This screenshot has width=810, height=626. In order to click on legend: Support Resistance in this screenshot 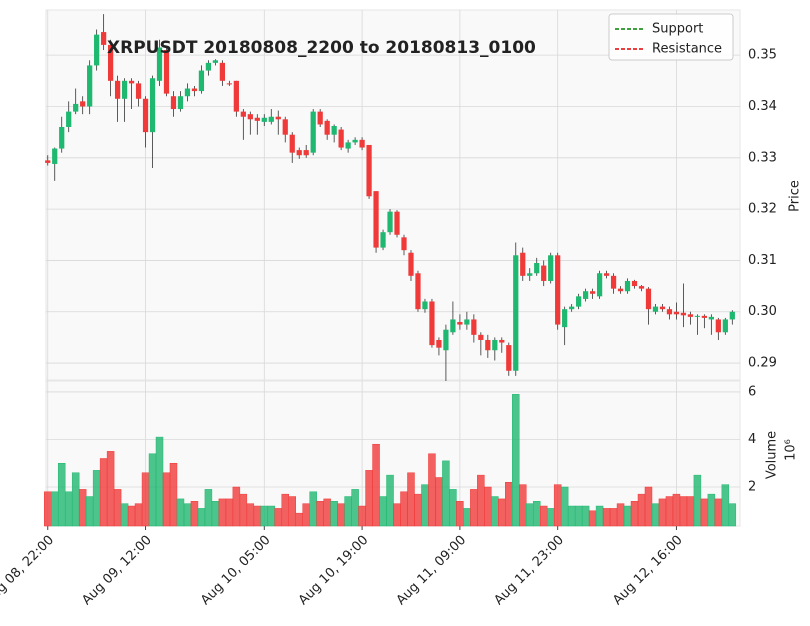, I will do `click(671, 37)`.